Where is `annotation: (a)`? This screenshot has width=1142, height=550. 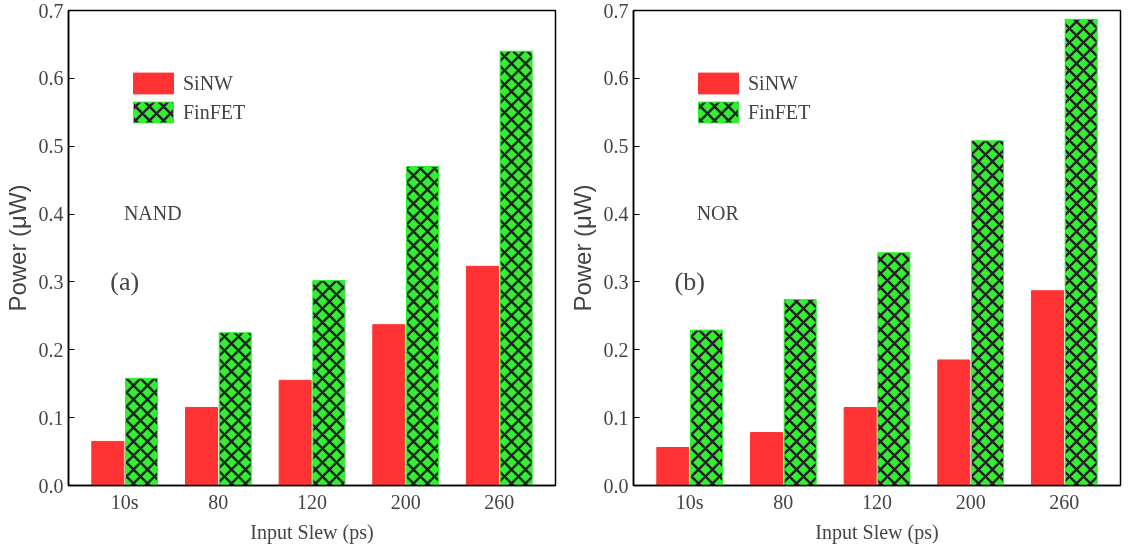
annotation: (a) is located at coordinates (125, 281).